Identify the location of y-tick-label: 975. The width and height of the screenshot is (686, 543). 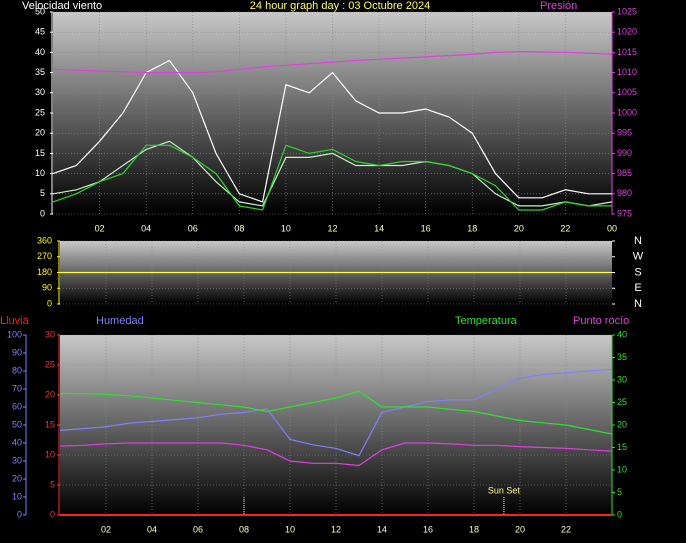
(624, 213).